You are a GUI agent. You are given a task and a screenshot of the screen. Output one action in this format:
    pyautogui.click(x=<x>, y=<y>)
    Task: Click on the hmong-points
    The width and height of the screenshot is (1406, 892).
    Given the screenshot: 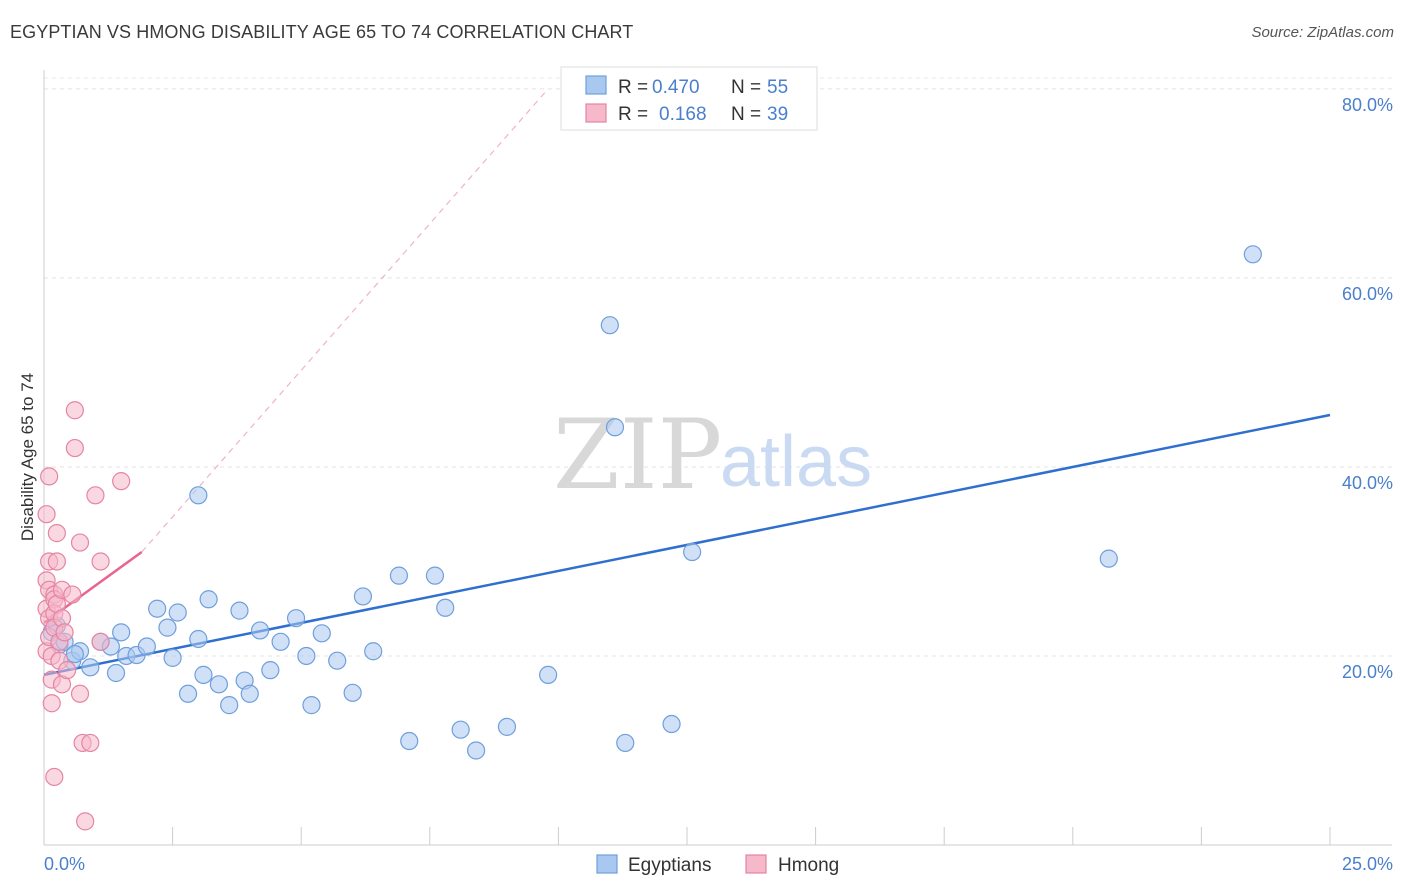 What is the action you would take?
    pyautogui.click(x=84, y=616)
    